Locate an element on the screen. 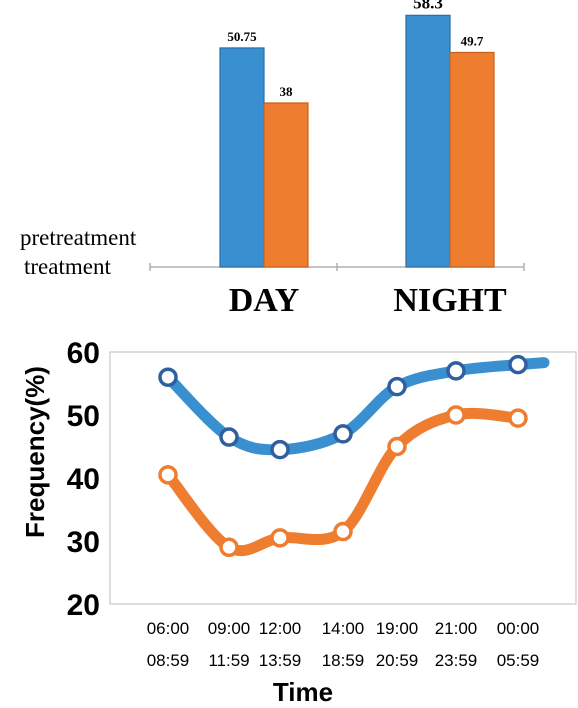 This screenshot has width=578, height=708. bar-data-label: 38 is located at coordinates (287, 91).